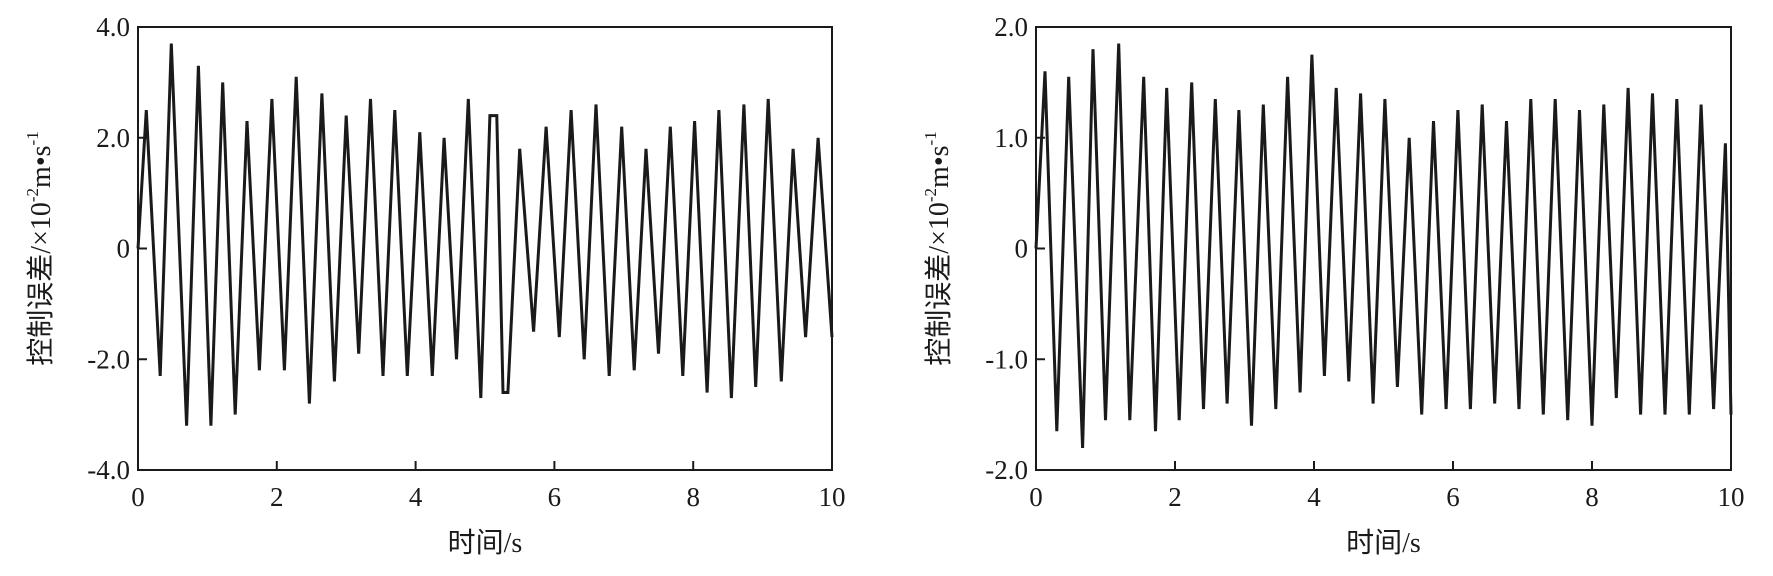 The width and height of the screenshot is (1773, 576). Describe the element at coordinates (113, 27) in the screenshot. I see `y-tick-label: 4.0` at that location.